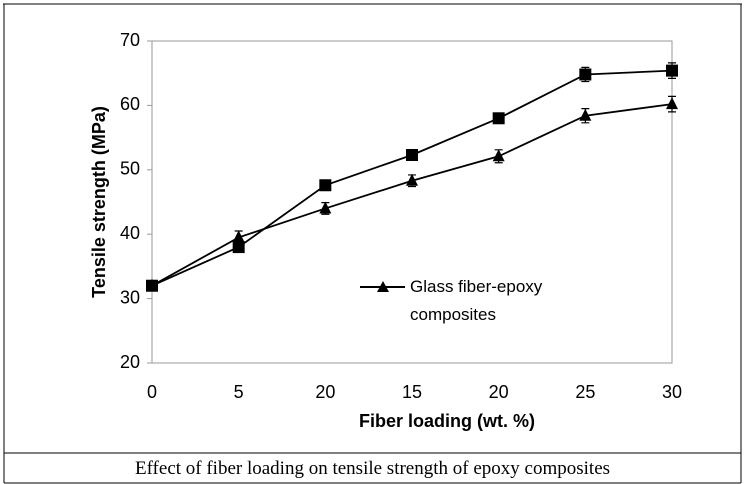  I want to click on legend-label: Glass fiber-epoxy composites, so click(476, 300).